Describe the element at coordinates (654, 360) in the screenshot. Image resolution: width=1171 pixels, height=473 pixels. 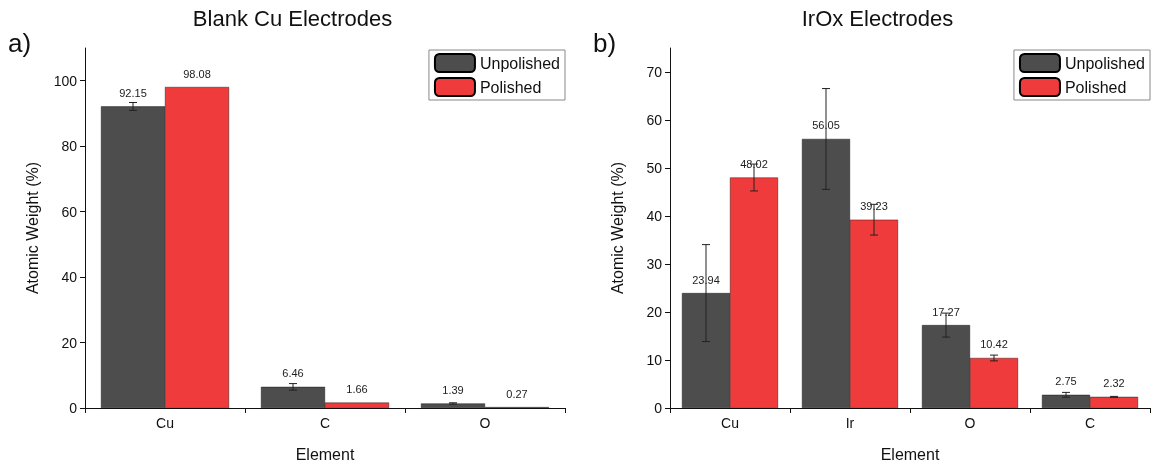
I see `y-tick-label: 10` at that location.